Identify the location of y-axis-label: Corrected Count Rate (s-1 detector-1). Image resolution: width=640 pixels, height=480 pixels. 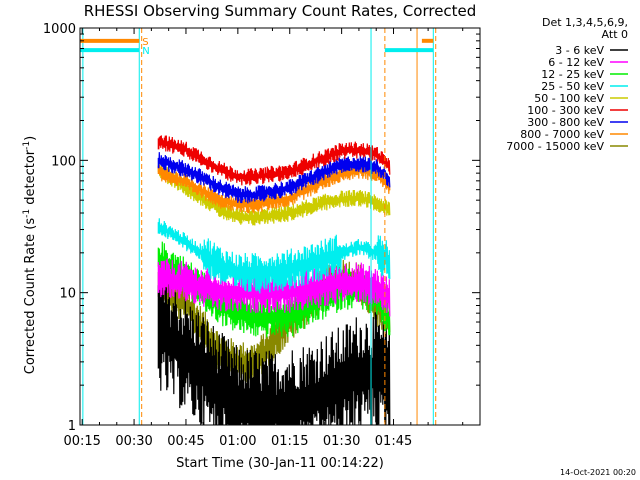
(30, 255).